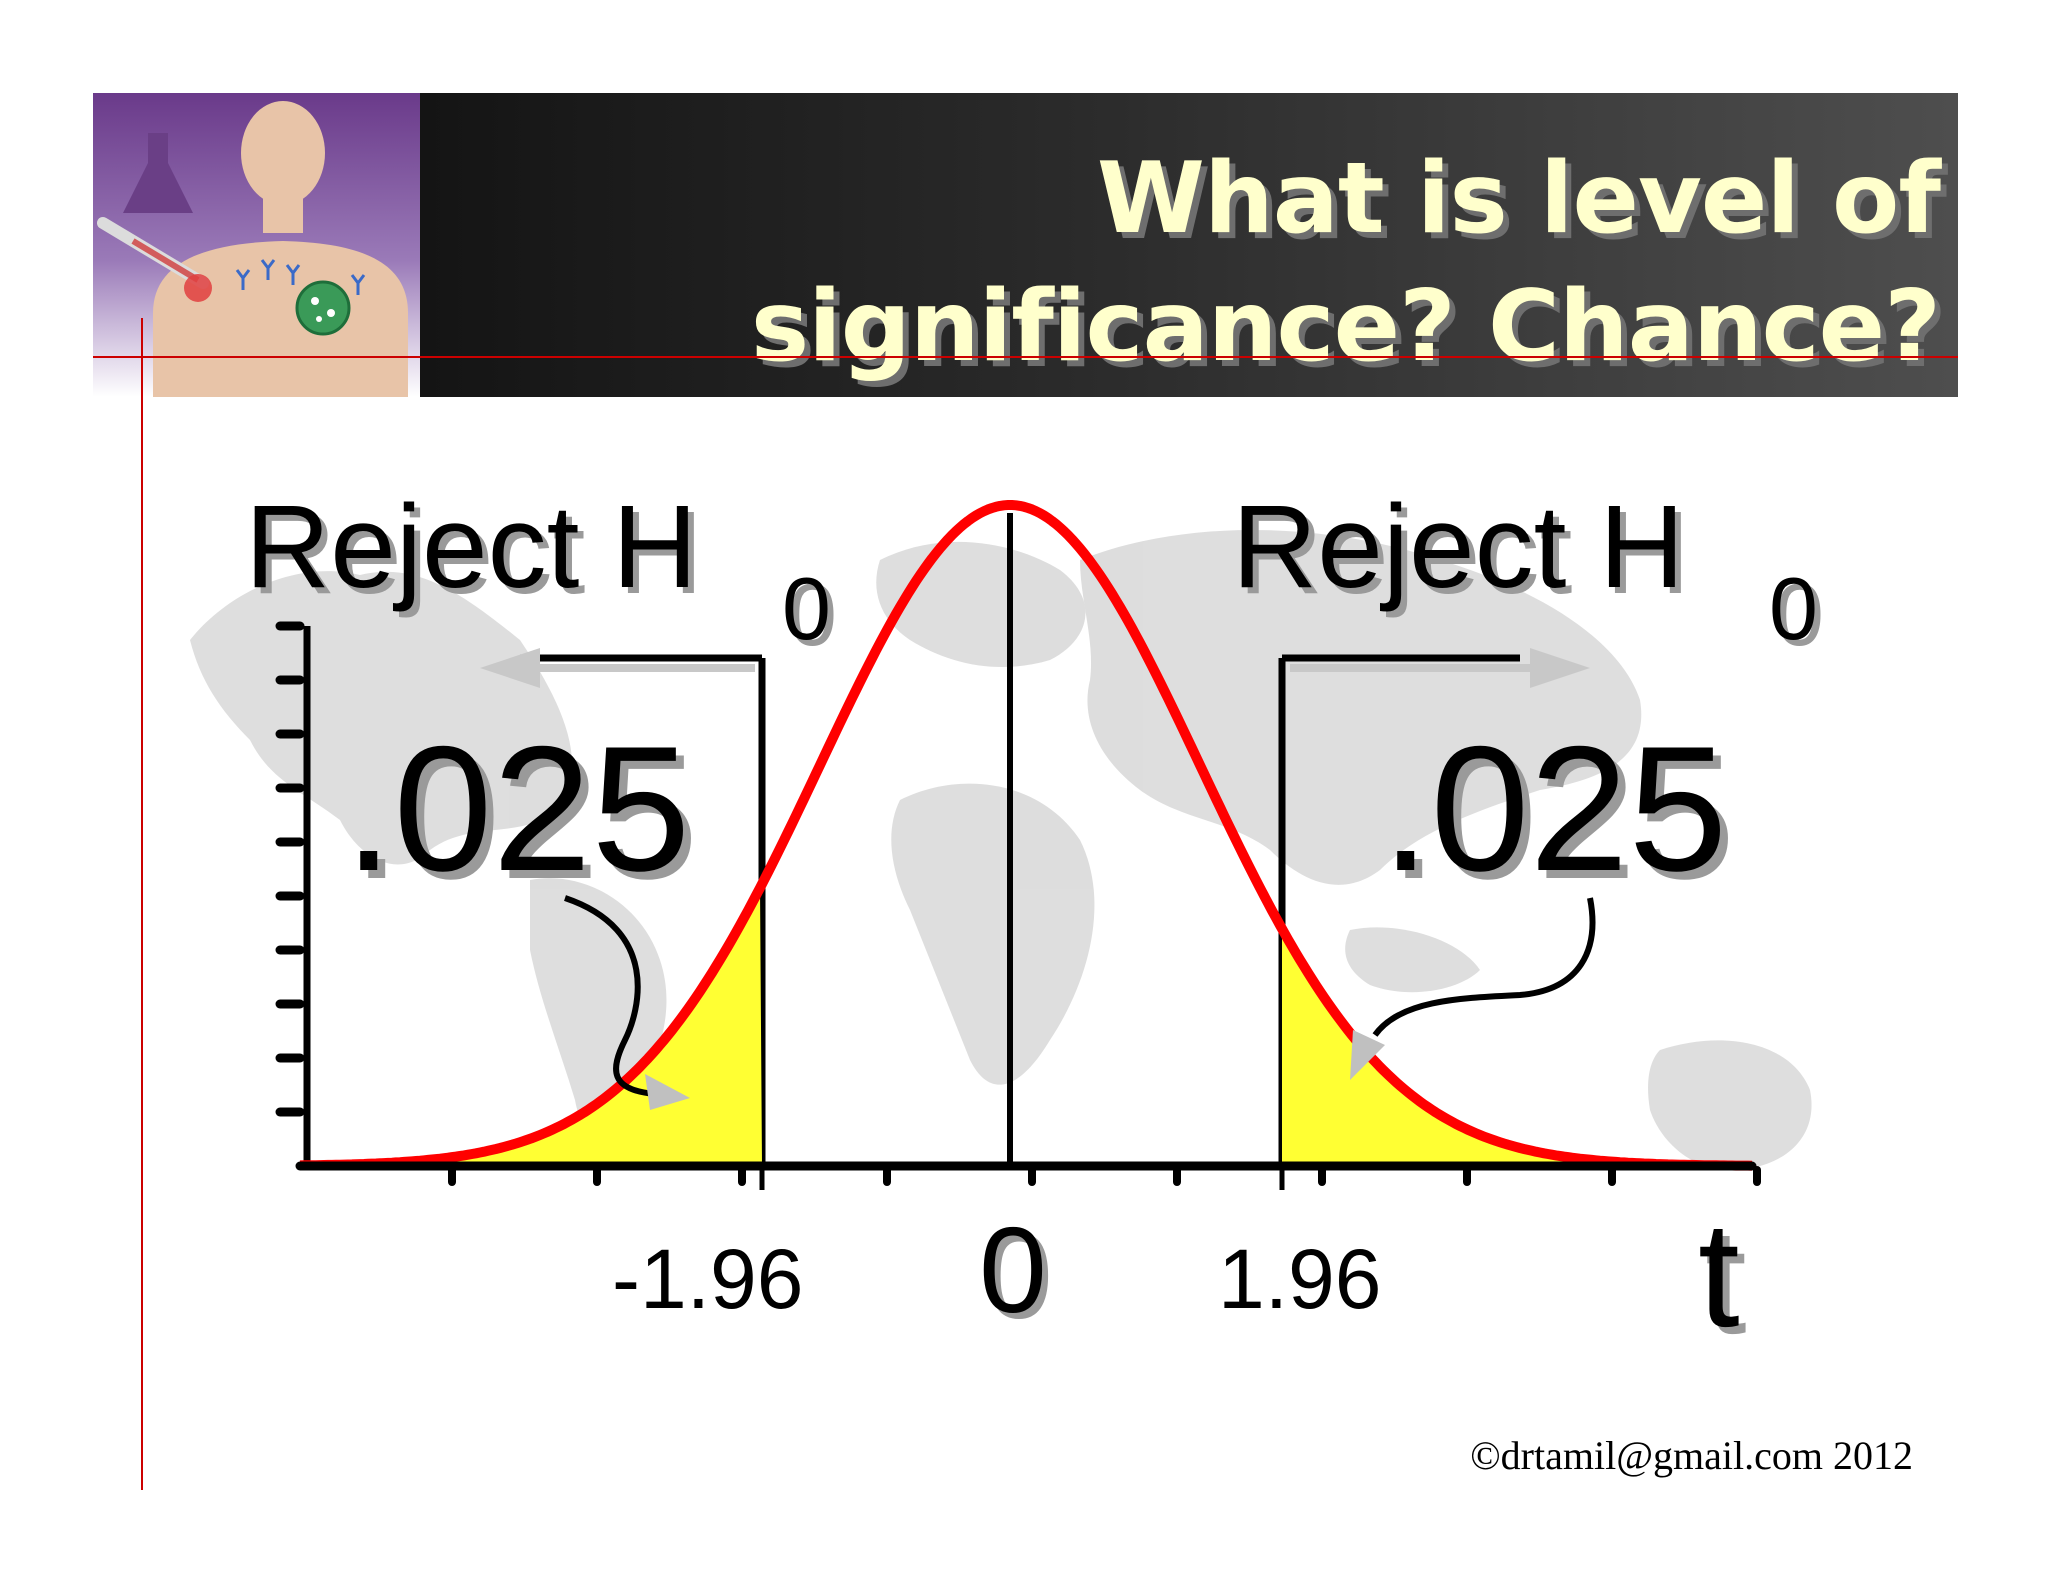 This screenshot has height=1582, width=2048. What do you see at coordinates (1691, 1455) in the screenshot?
I see `copyright-notice: ©drtamil@gmail.com 2012` at bounding box center [1691, 1455].